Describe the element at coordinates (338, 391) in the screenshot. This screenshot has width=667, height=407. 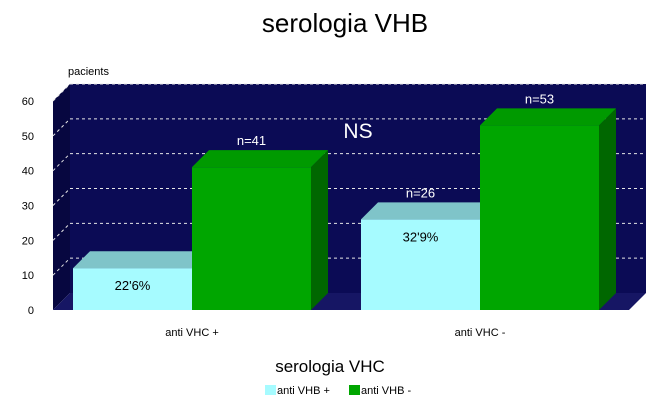
I see `legend: anti VHB + anti VHB -` at that location.